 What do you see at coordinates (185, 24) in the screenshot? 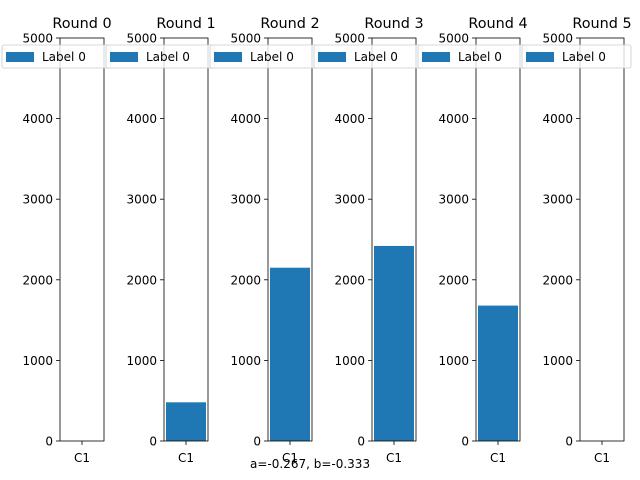
I see `subplot-title-1: Round 1` at bounding box center [185, 24].